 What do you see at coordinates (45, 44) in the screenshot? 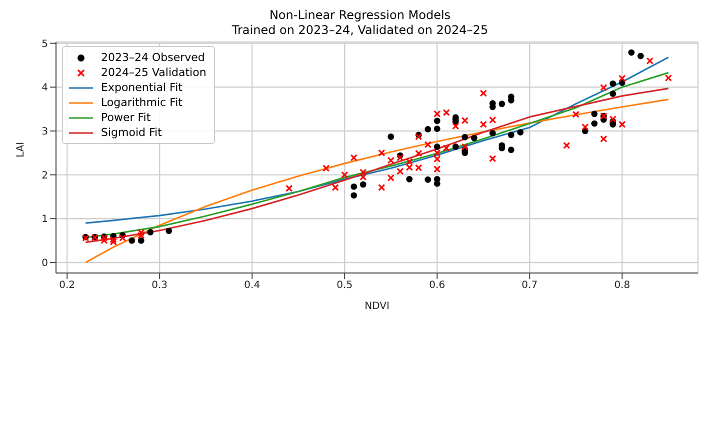
I see `y-tick-label: 5` at bounding box center [45, 44].